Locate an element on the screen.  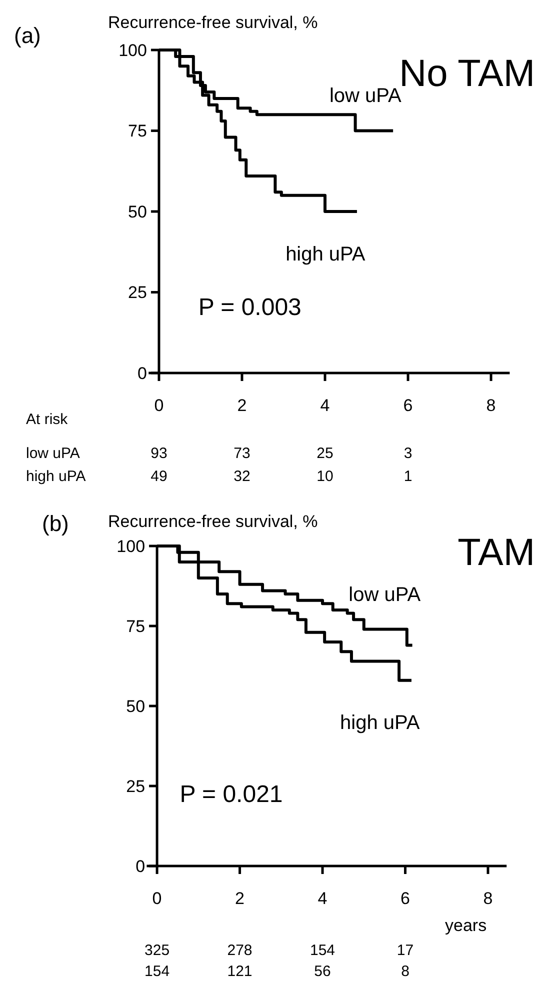
text: (a) is located at coordinates (27, 35).